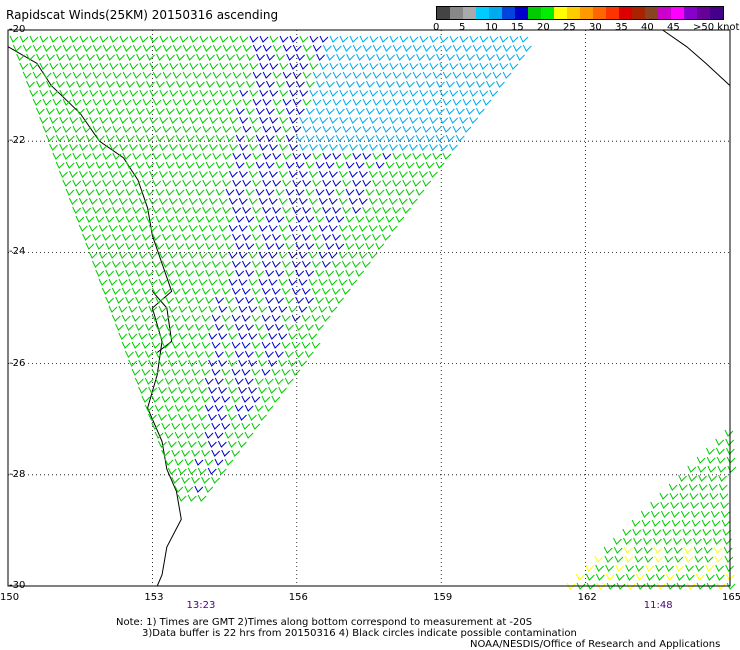 This screenshot has width=740, height=650. What do you see at coordinates (696, 57) in the screenshot?
I see `new-caledonia-coastline` at bounding box center [696, 57].